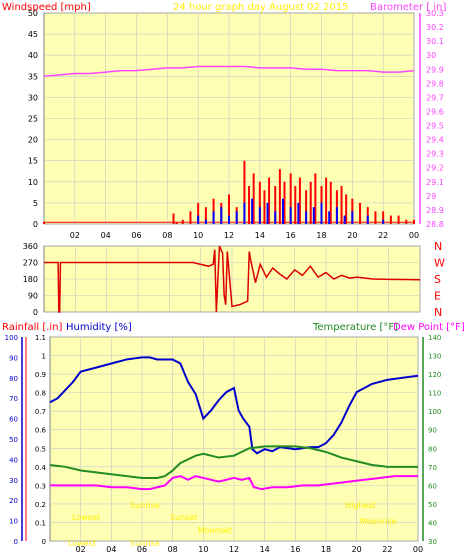 The width and height of the screenshot is (466, 555). What do you see at coordinates (30, 263) in the screenshot?
I see `direction-tick-label: 270` at bounding box center [30, 263].